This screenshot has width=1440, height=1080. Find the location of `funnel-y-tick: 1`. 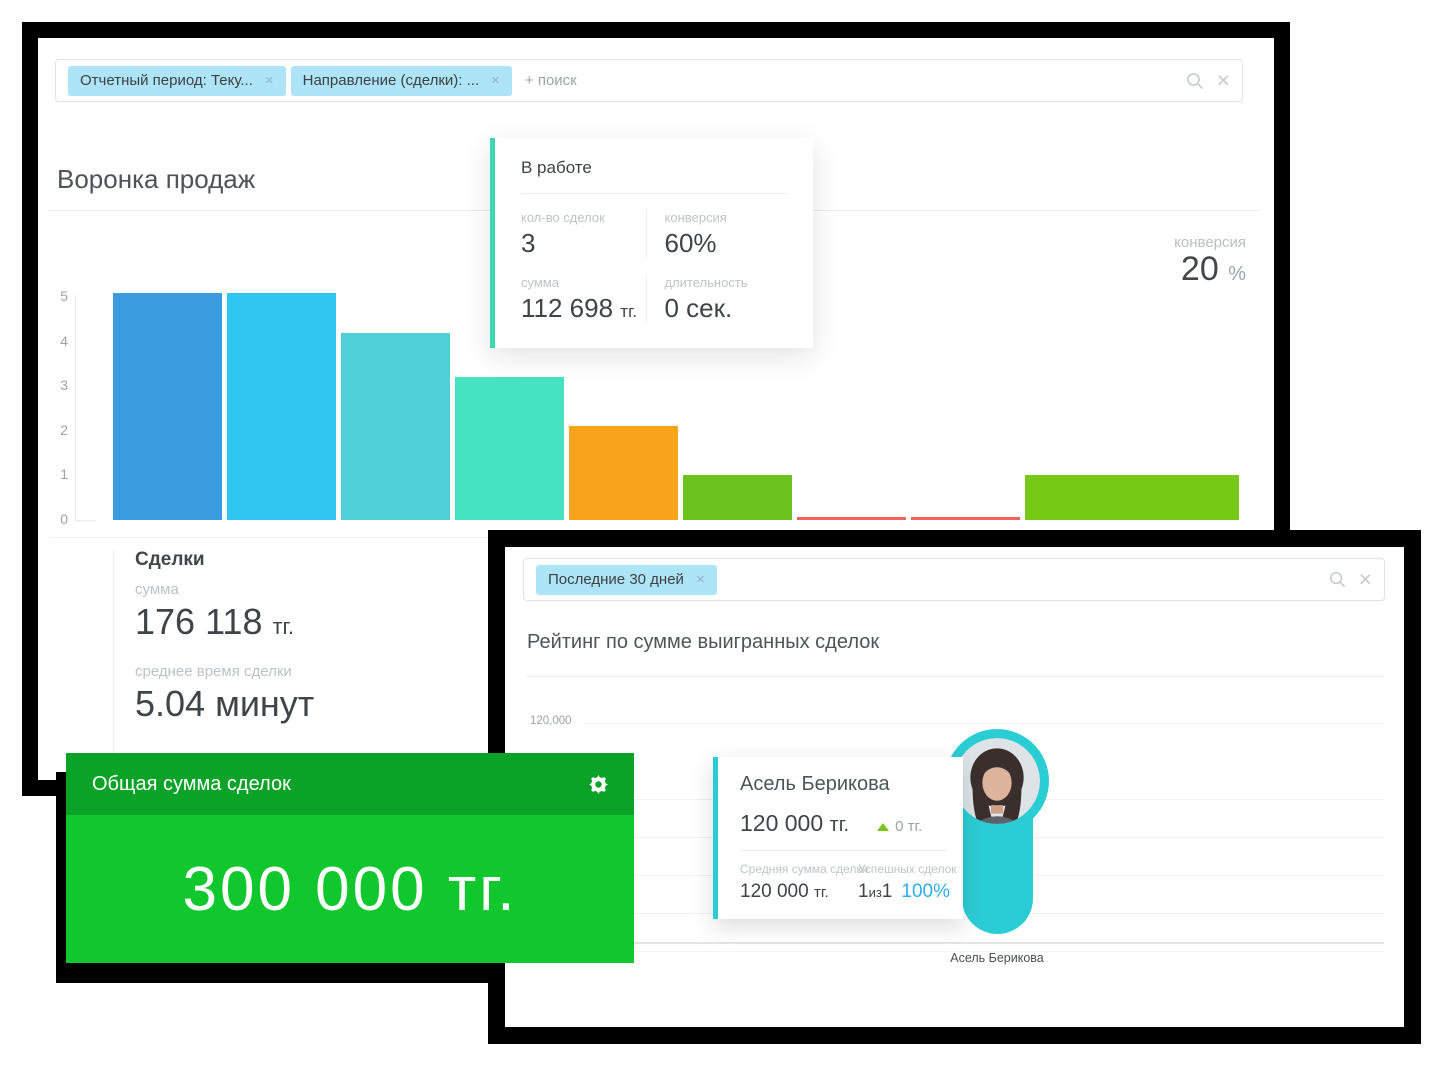

funnel-y-tick: 1 is located at coordinates (64, 474).